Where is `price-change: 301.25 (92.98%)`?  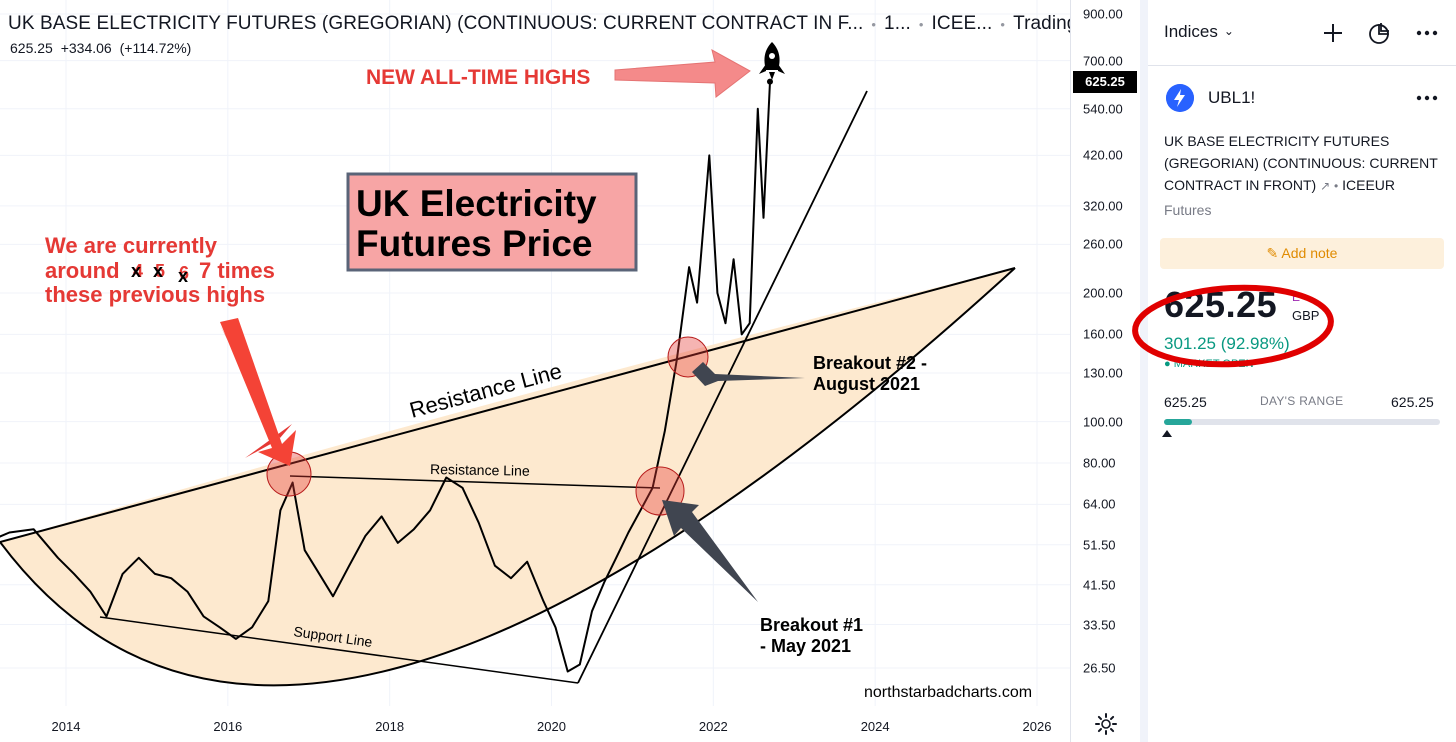
price-change: 301.25 (92.98%) is located at coordinates (1227, 343).